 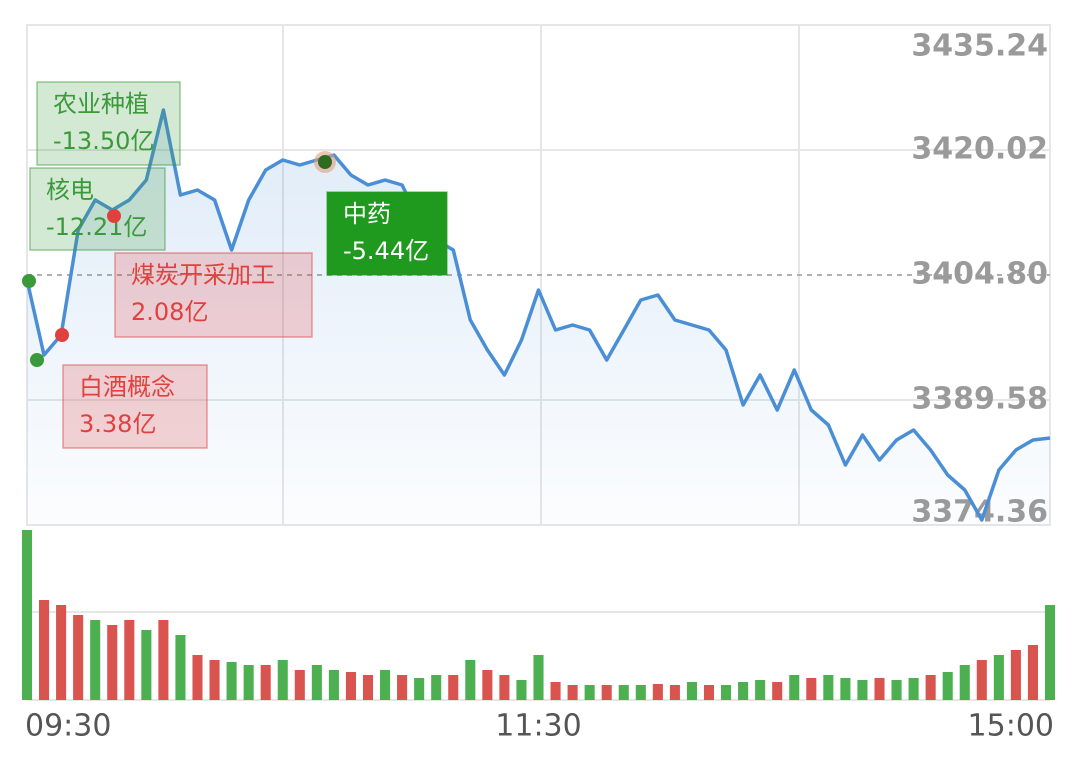 I want to click on annotation: 农业种植 -13.50亿, so click(x=105, y=224).